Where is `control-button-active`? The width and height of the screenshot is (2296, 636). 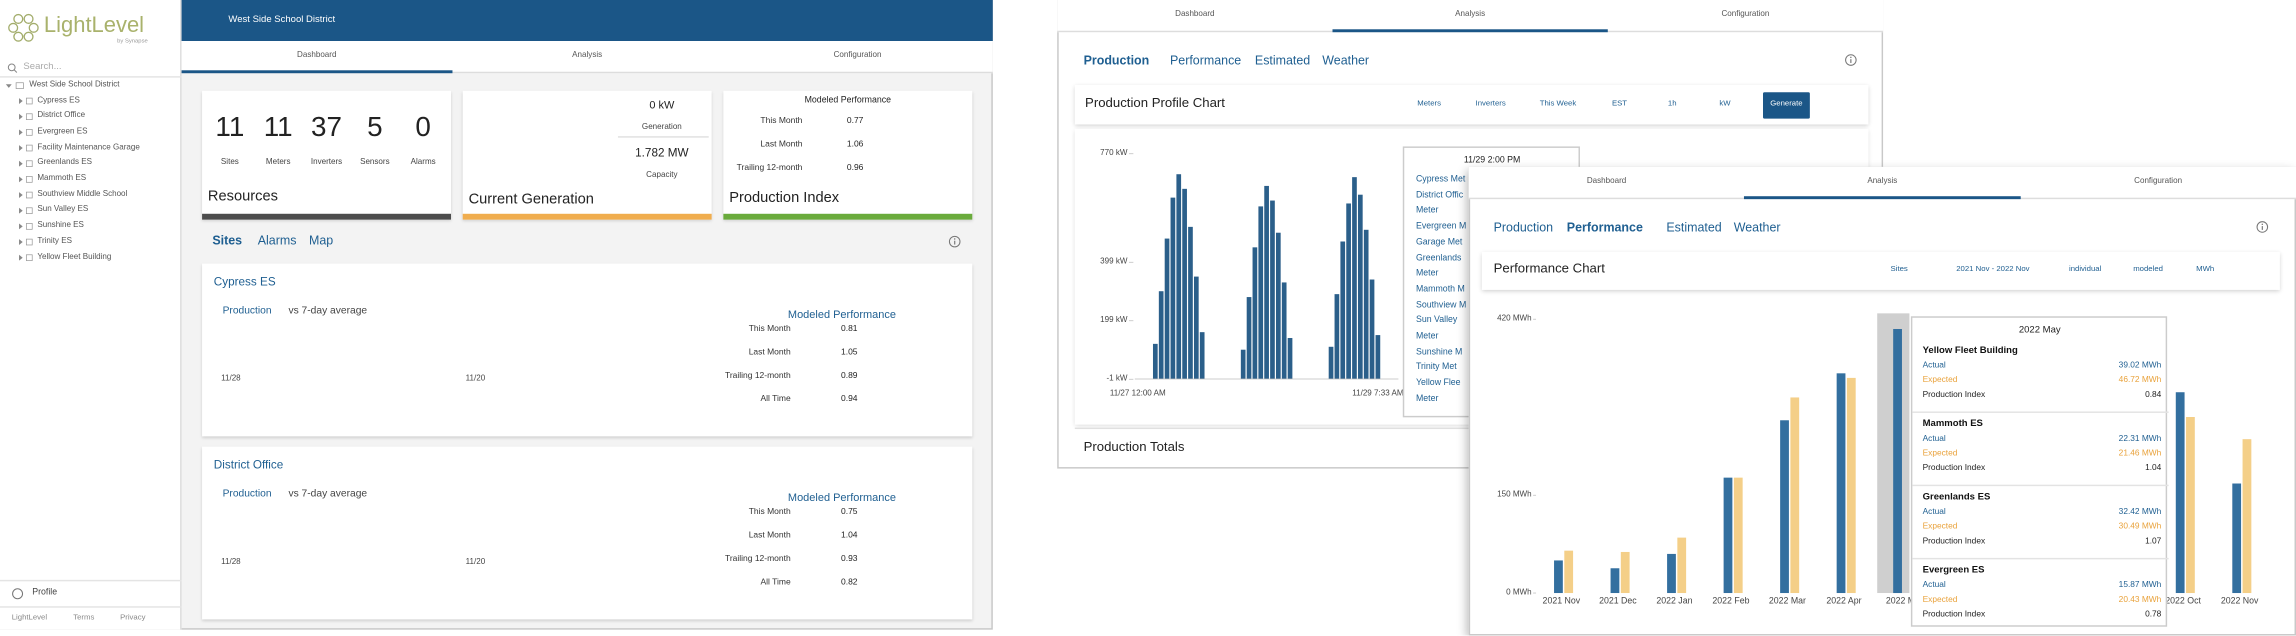 control-button-active is located at coordinates (1786, 105).